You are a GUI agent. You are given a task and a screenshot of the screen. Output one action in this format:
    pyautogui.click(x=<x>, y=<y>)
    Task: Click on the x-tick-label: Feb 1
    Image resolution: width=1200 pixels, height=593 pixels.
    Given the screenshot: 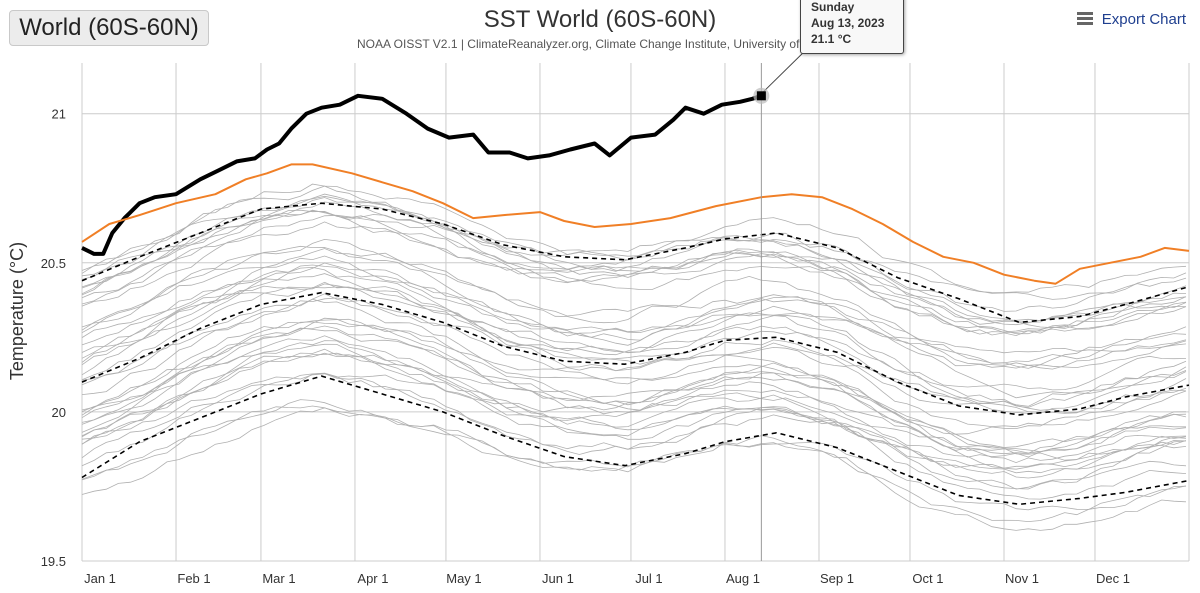 What is the action you would take?
    pyautogui.click(x=193, y=578)
    